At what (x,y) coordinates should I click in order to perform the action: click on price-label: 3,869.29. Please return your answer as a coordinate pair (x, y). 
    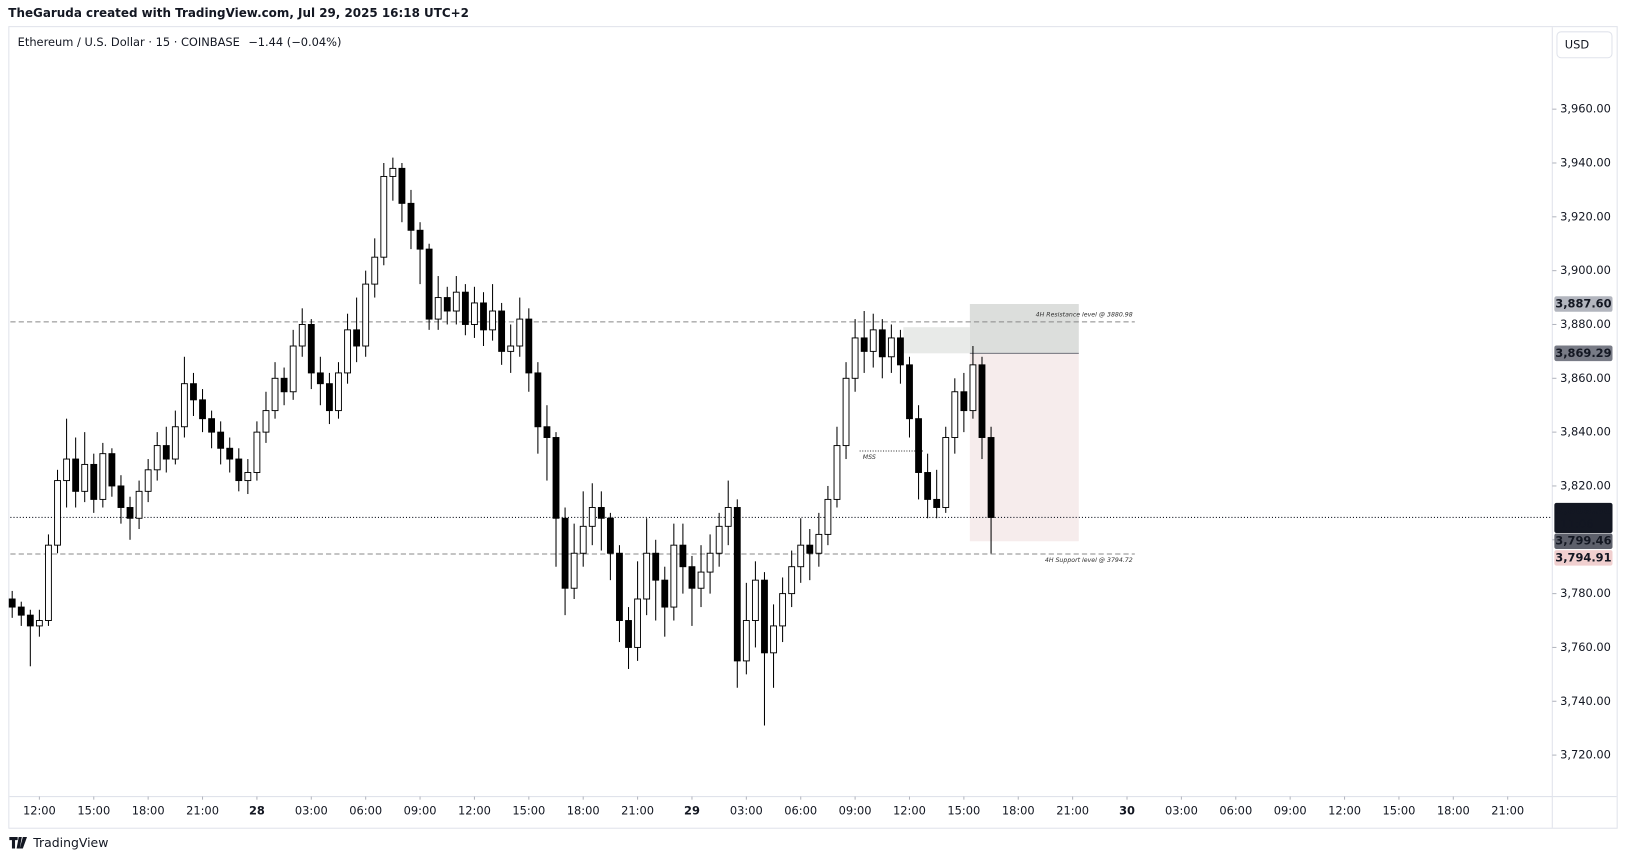
    Looking at the image, I should click on (1583, 353).